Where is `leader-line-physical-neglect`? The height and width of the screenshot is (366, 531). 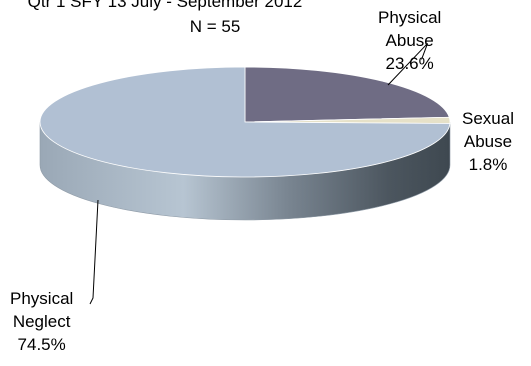 leader-line-physical-neglect is located at coordinates (94, 252).